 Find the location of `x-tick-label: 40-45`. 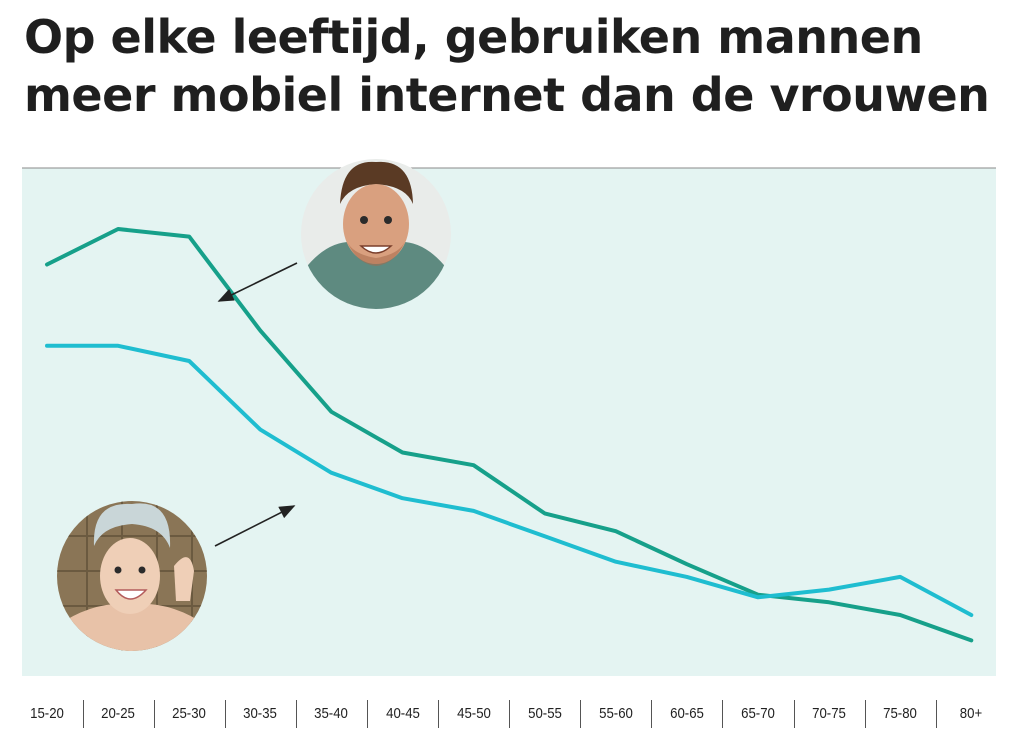

x-tick-label: 40-45 is located at coordinates (402, 713).